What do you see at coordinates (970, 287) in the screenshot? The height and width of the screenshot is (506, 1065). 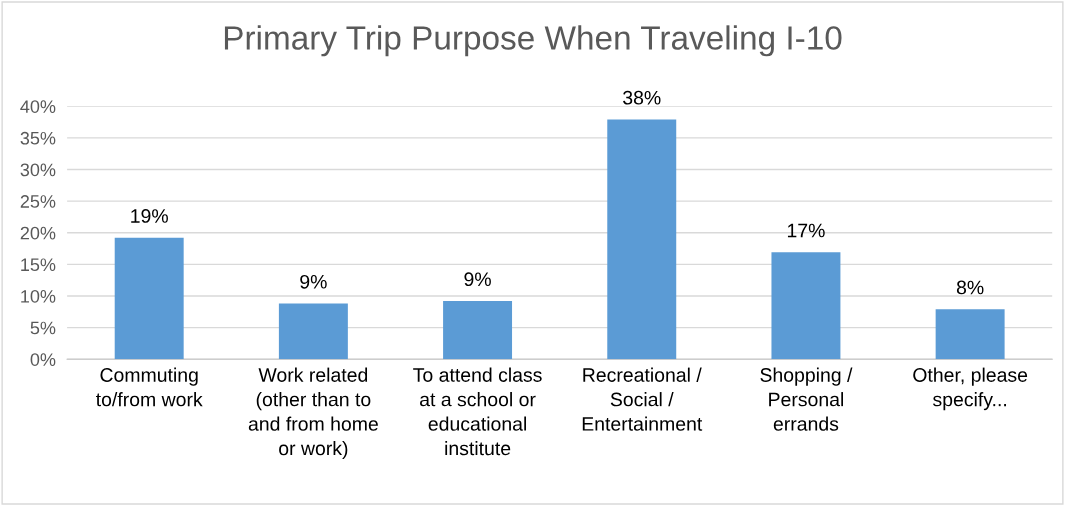 I see `data-label: 8%` at bounding box center [970, 287].